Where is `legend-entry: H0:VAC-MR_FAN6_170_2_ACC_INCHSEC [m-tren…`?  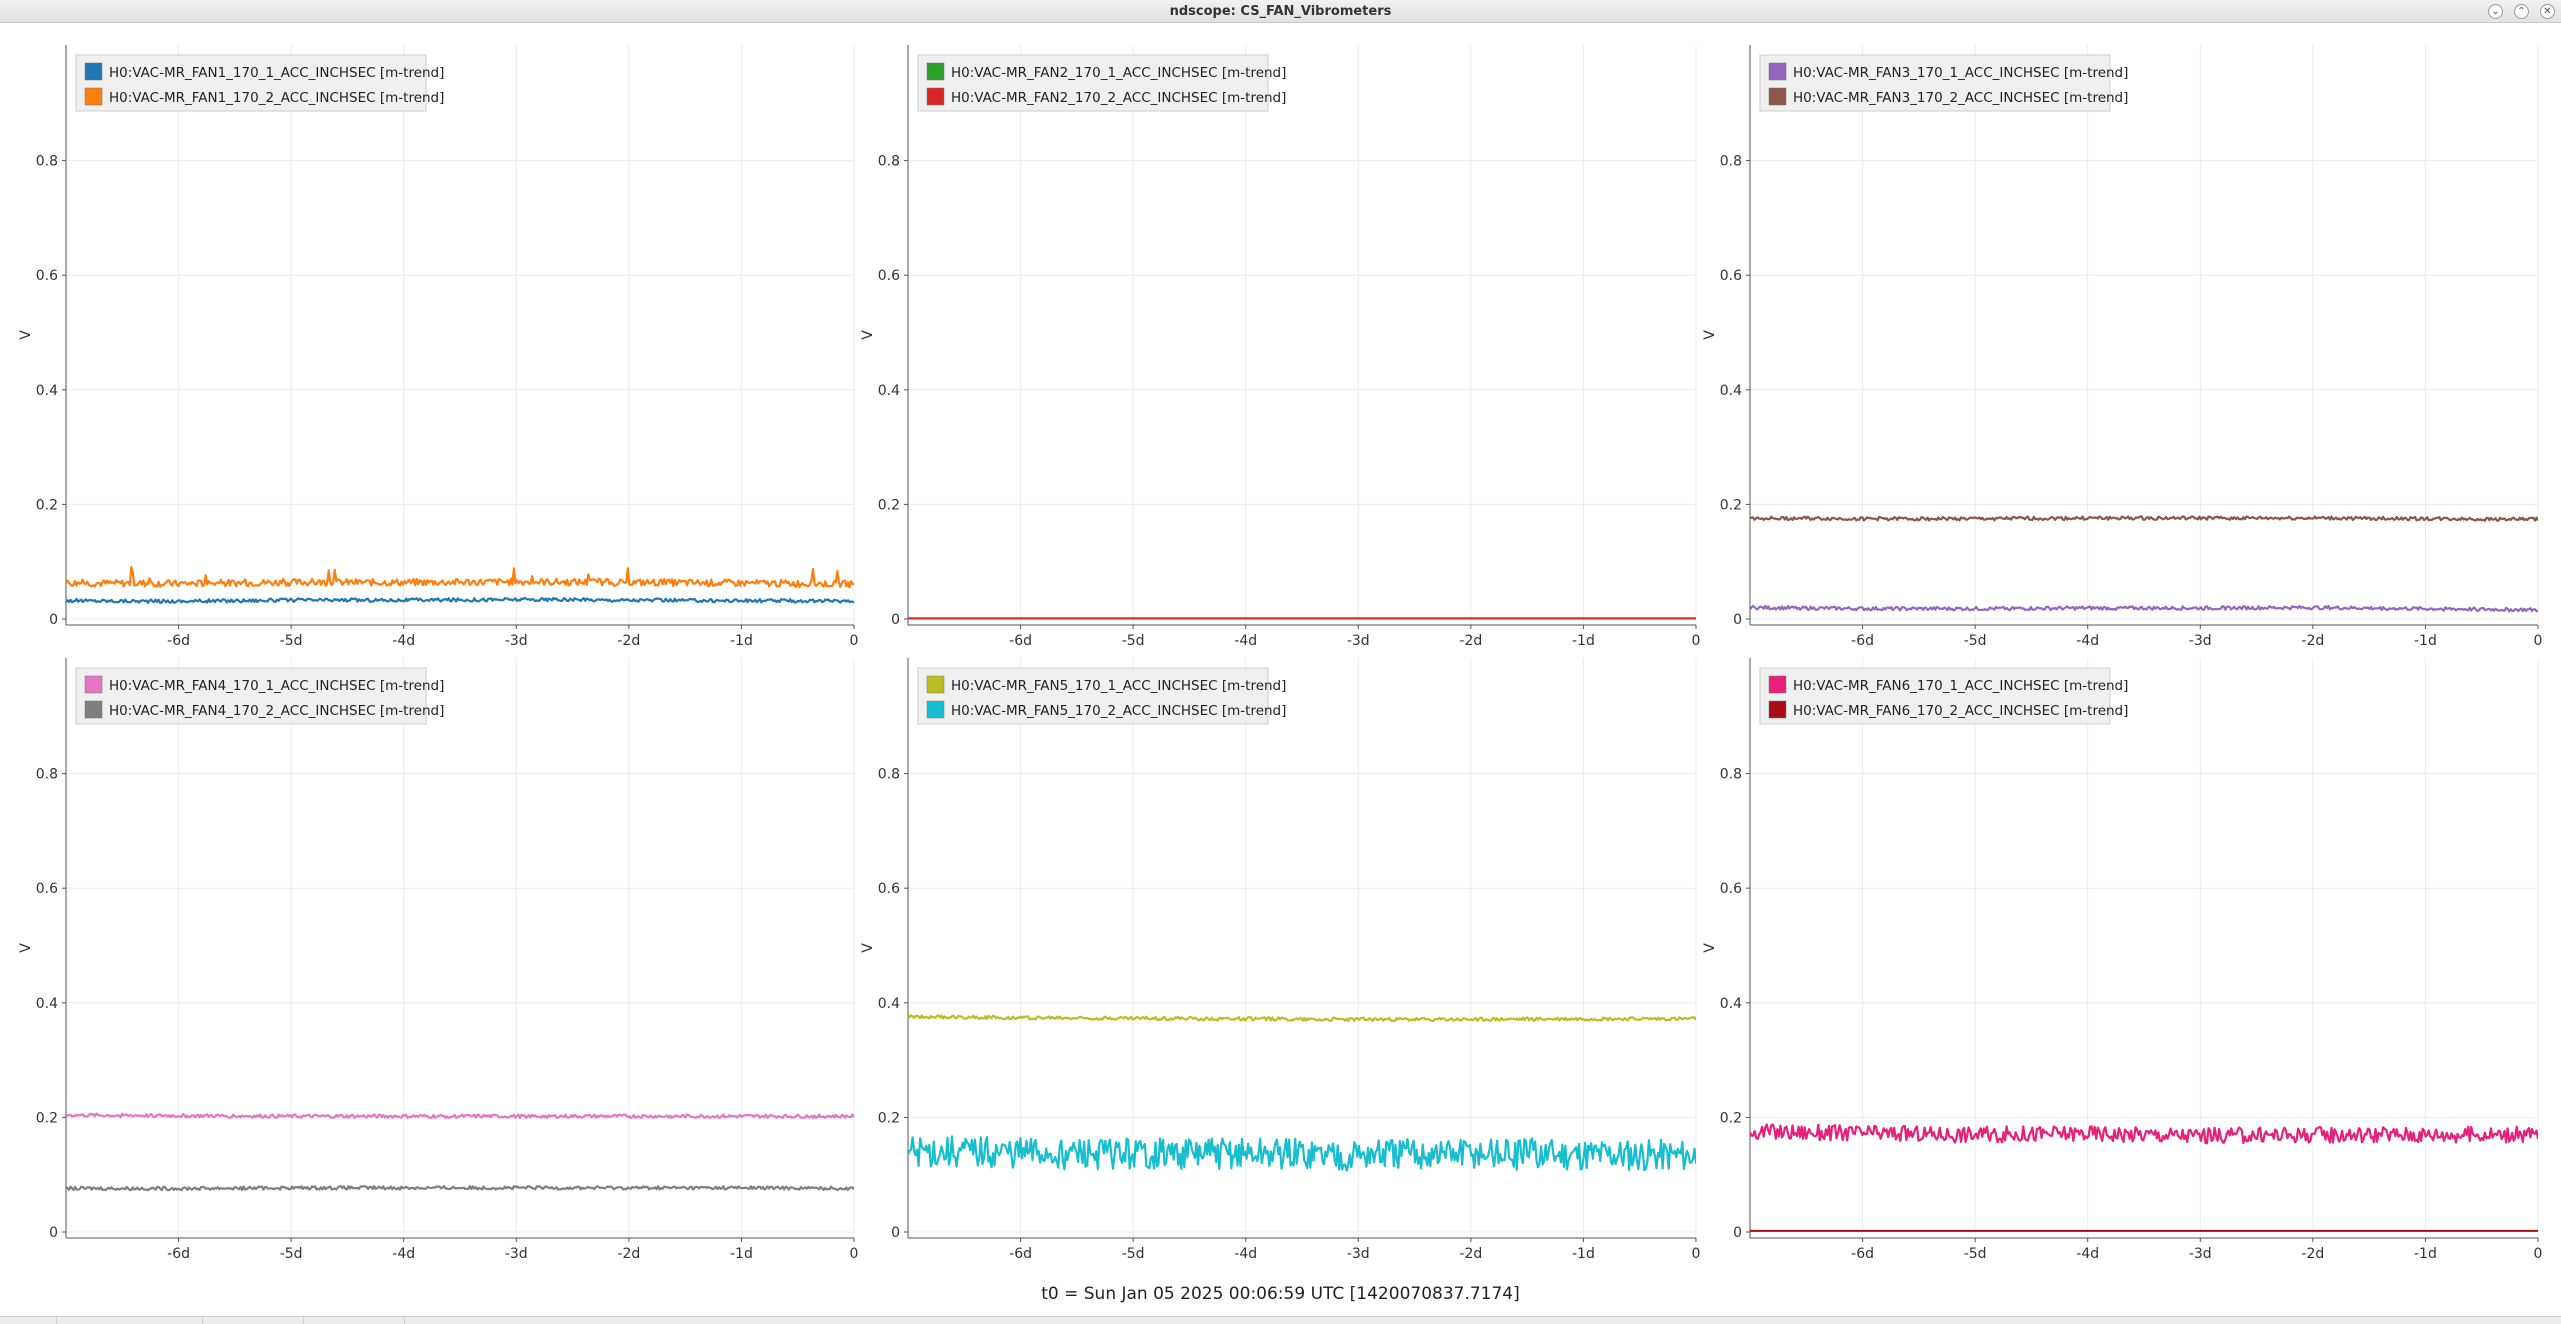 legend-entry: H0:VAC-MR_FAN6_170_2_ACC_INCHSEC [m-tren… is located at coordinates (1960, 711).